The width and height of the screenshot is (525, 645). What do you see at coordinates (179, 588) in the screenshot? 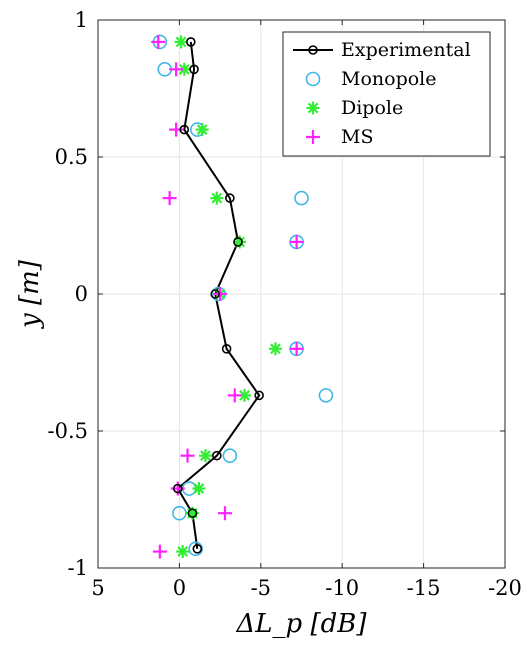
I see `x-tick-label: 0` at bounding box center [179, 588].